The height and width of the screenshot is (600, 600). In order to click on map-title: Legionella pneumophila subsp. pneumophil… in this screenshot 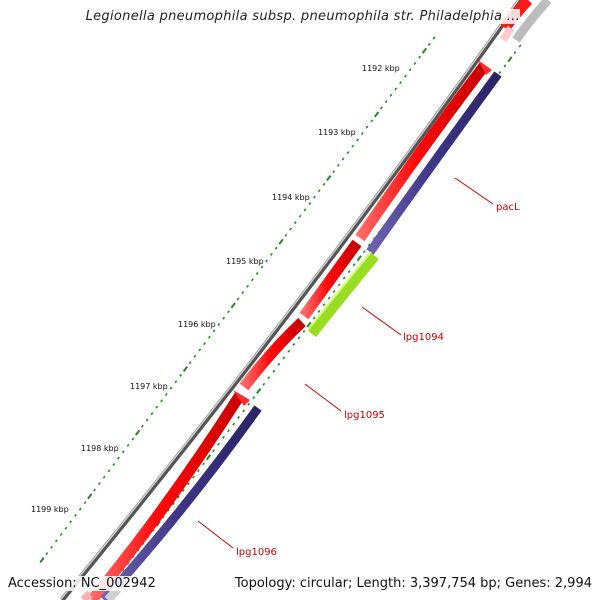, I will do `click(260, 16)`.